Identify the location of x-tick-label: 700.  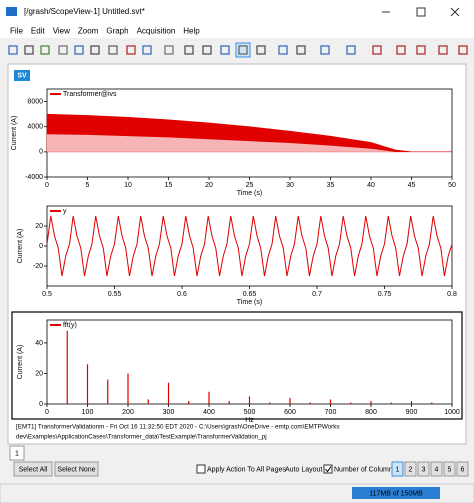
(331, 412).